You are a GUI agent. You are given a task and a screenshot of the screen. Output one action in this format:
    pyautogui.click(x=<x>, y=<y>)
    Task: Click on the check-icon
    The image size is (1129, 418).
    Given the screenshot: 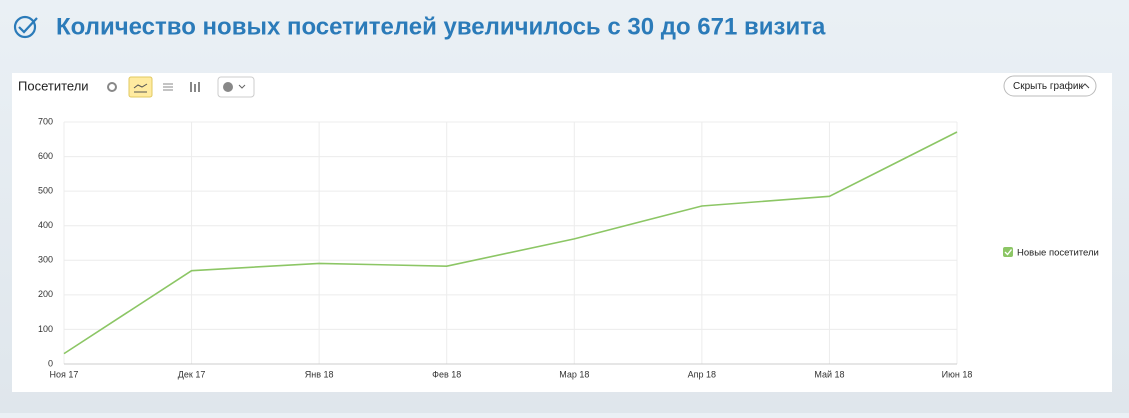 What is the action you would take?
    pyautogui.click(x=25, y=27)
    